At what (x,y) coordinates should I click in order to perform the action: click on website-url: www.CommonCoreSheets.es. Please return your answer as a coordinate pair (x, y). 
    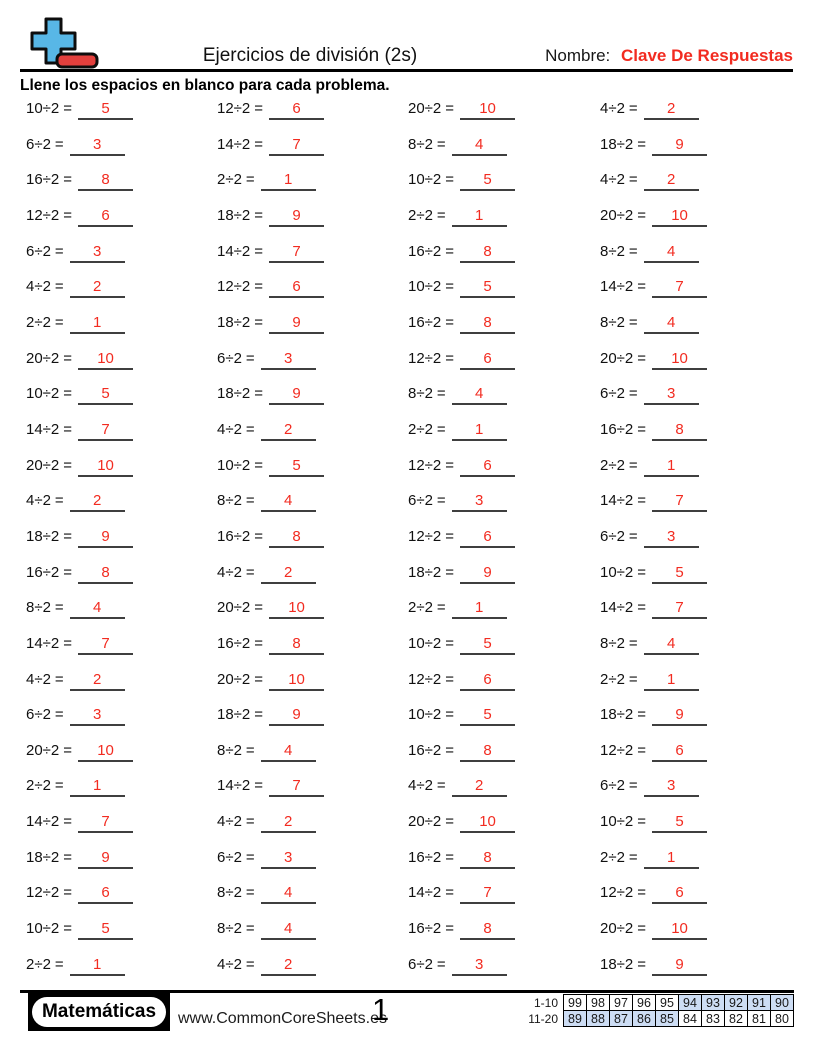
    Looking at the image, I should click on (282, 1018).